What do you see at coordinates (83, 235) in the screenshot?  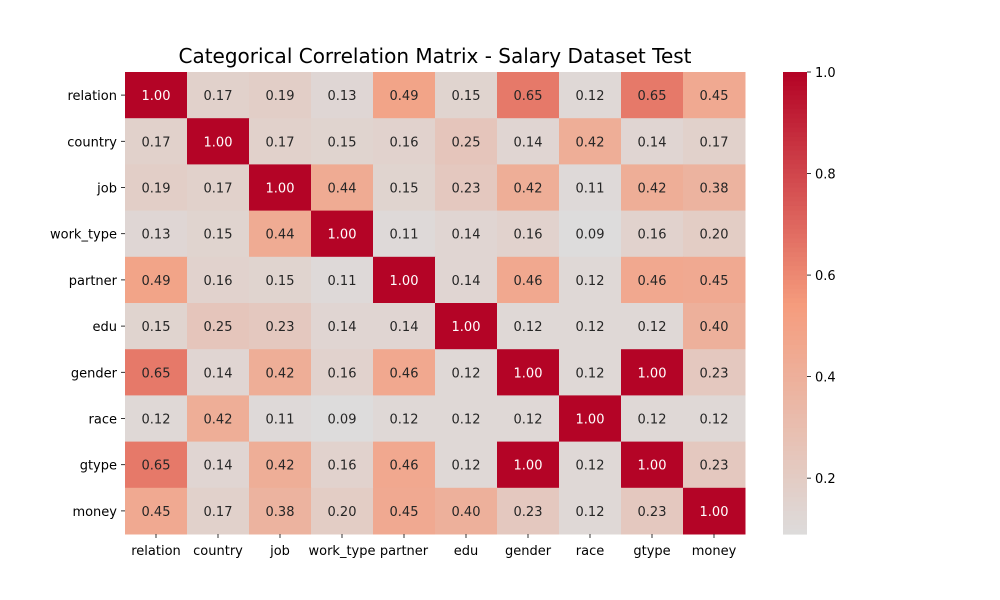 I see `row-tick-label: work_type` at bounding box center [83, 235].